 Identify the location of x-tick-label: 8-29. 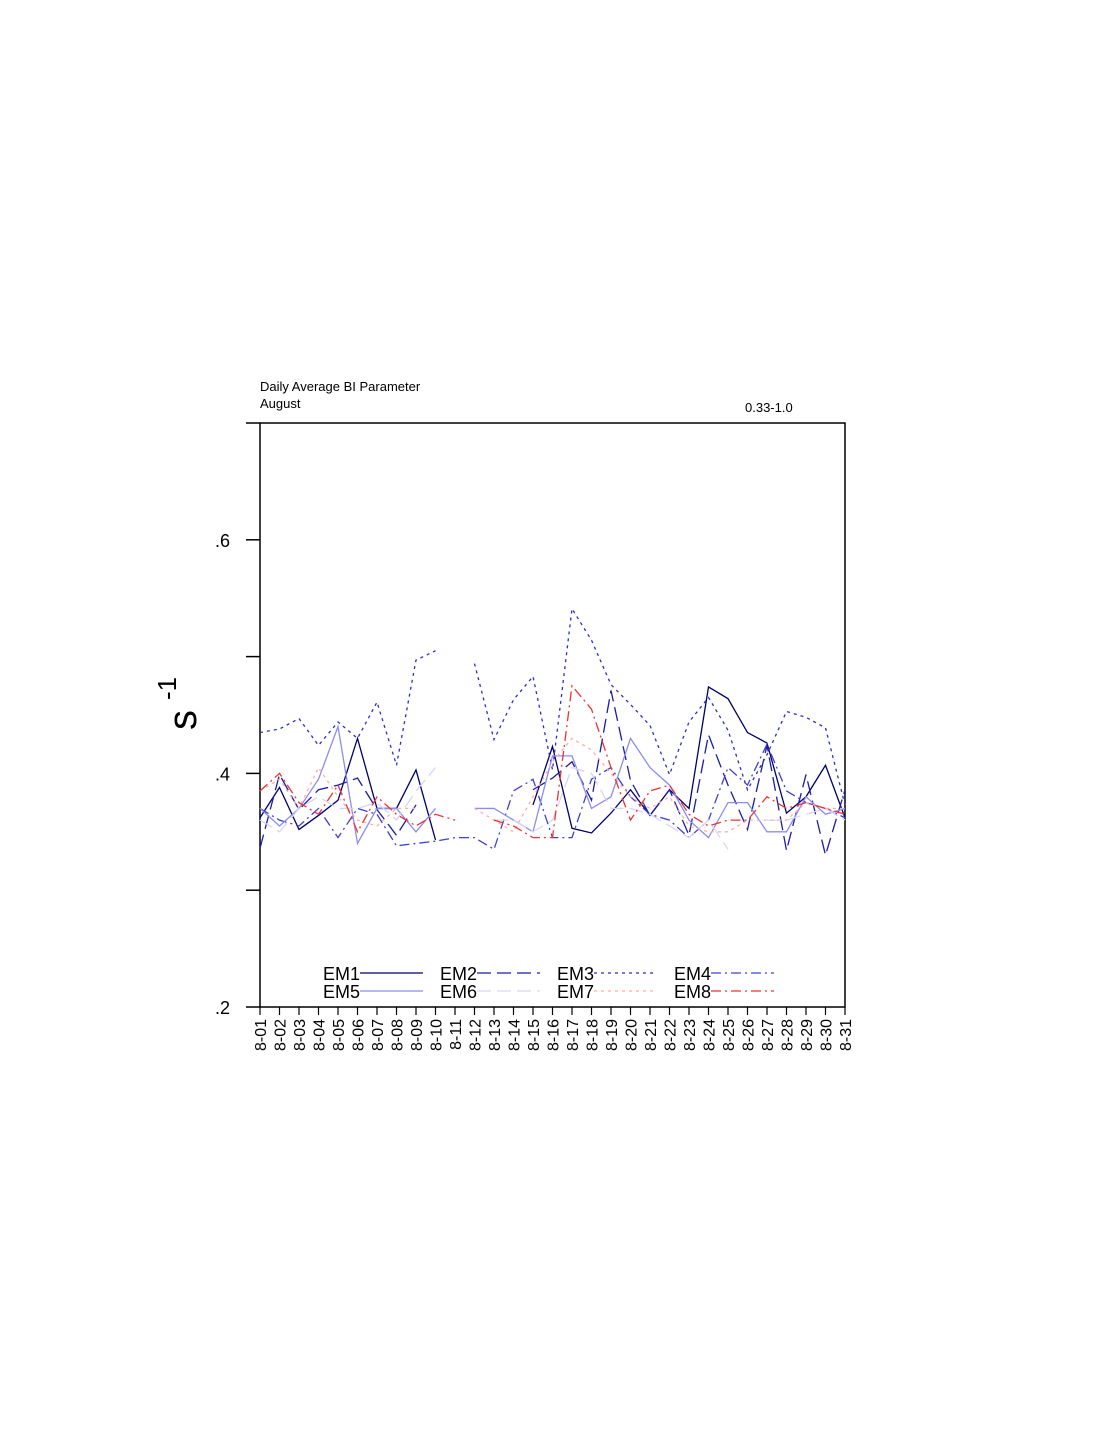
(807, 1035).